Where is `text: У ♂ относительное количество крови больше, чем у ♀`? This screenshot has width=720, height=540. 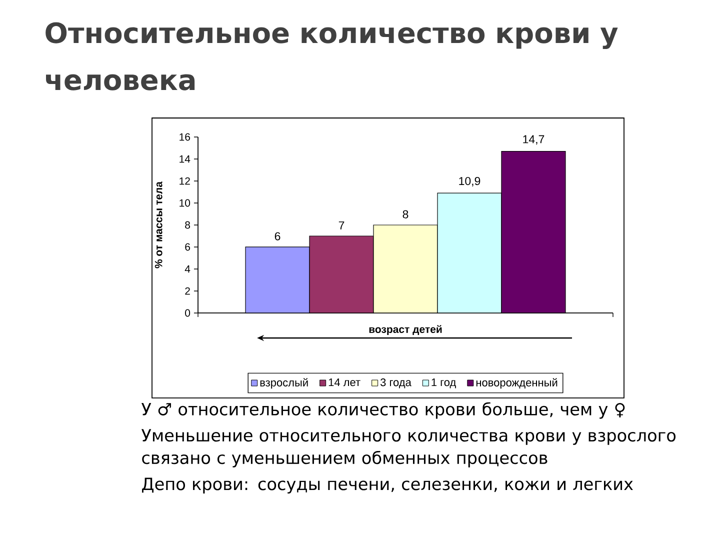
text: У ♂ относительное количество крови больше, чем у ♀ is located at coordinates (383, 410).